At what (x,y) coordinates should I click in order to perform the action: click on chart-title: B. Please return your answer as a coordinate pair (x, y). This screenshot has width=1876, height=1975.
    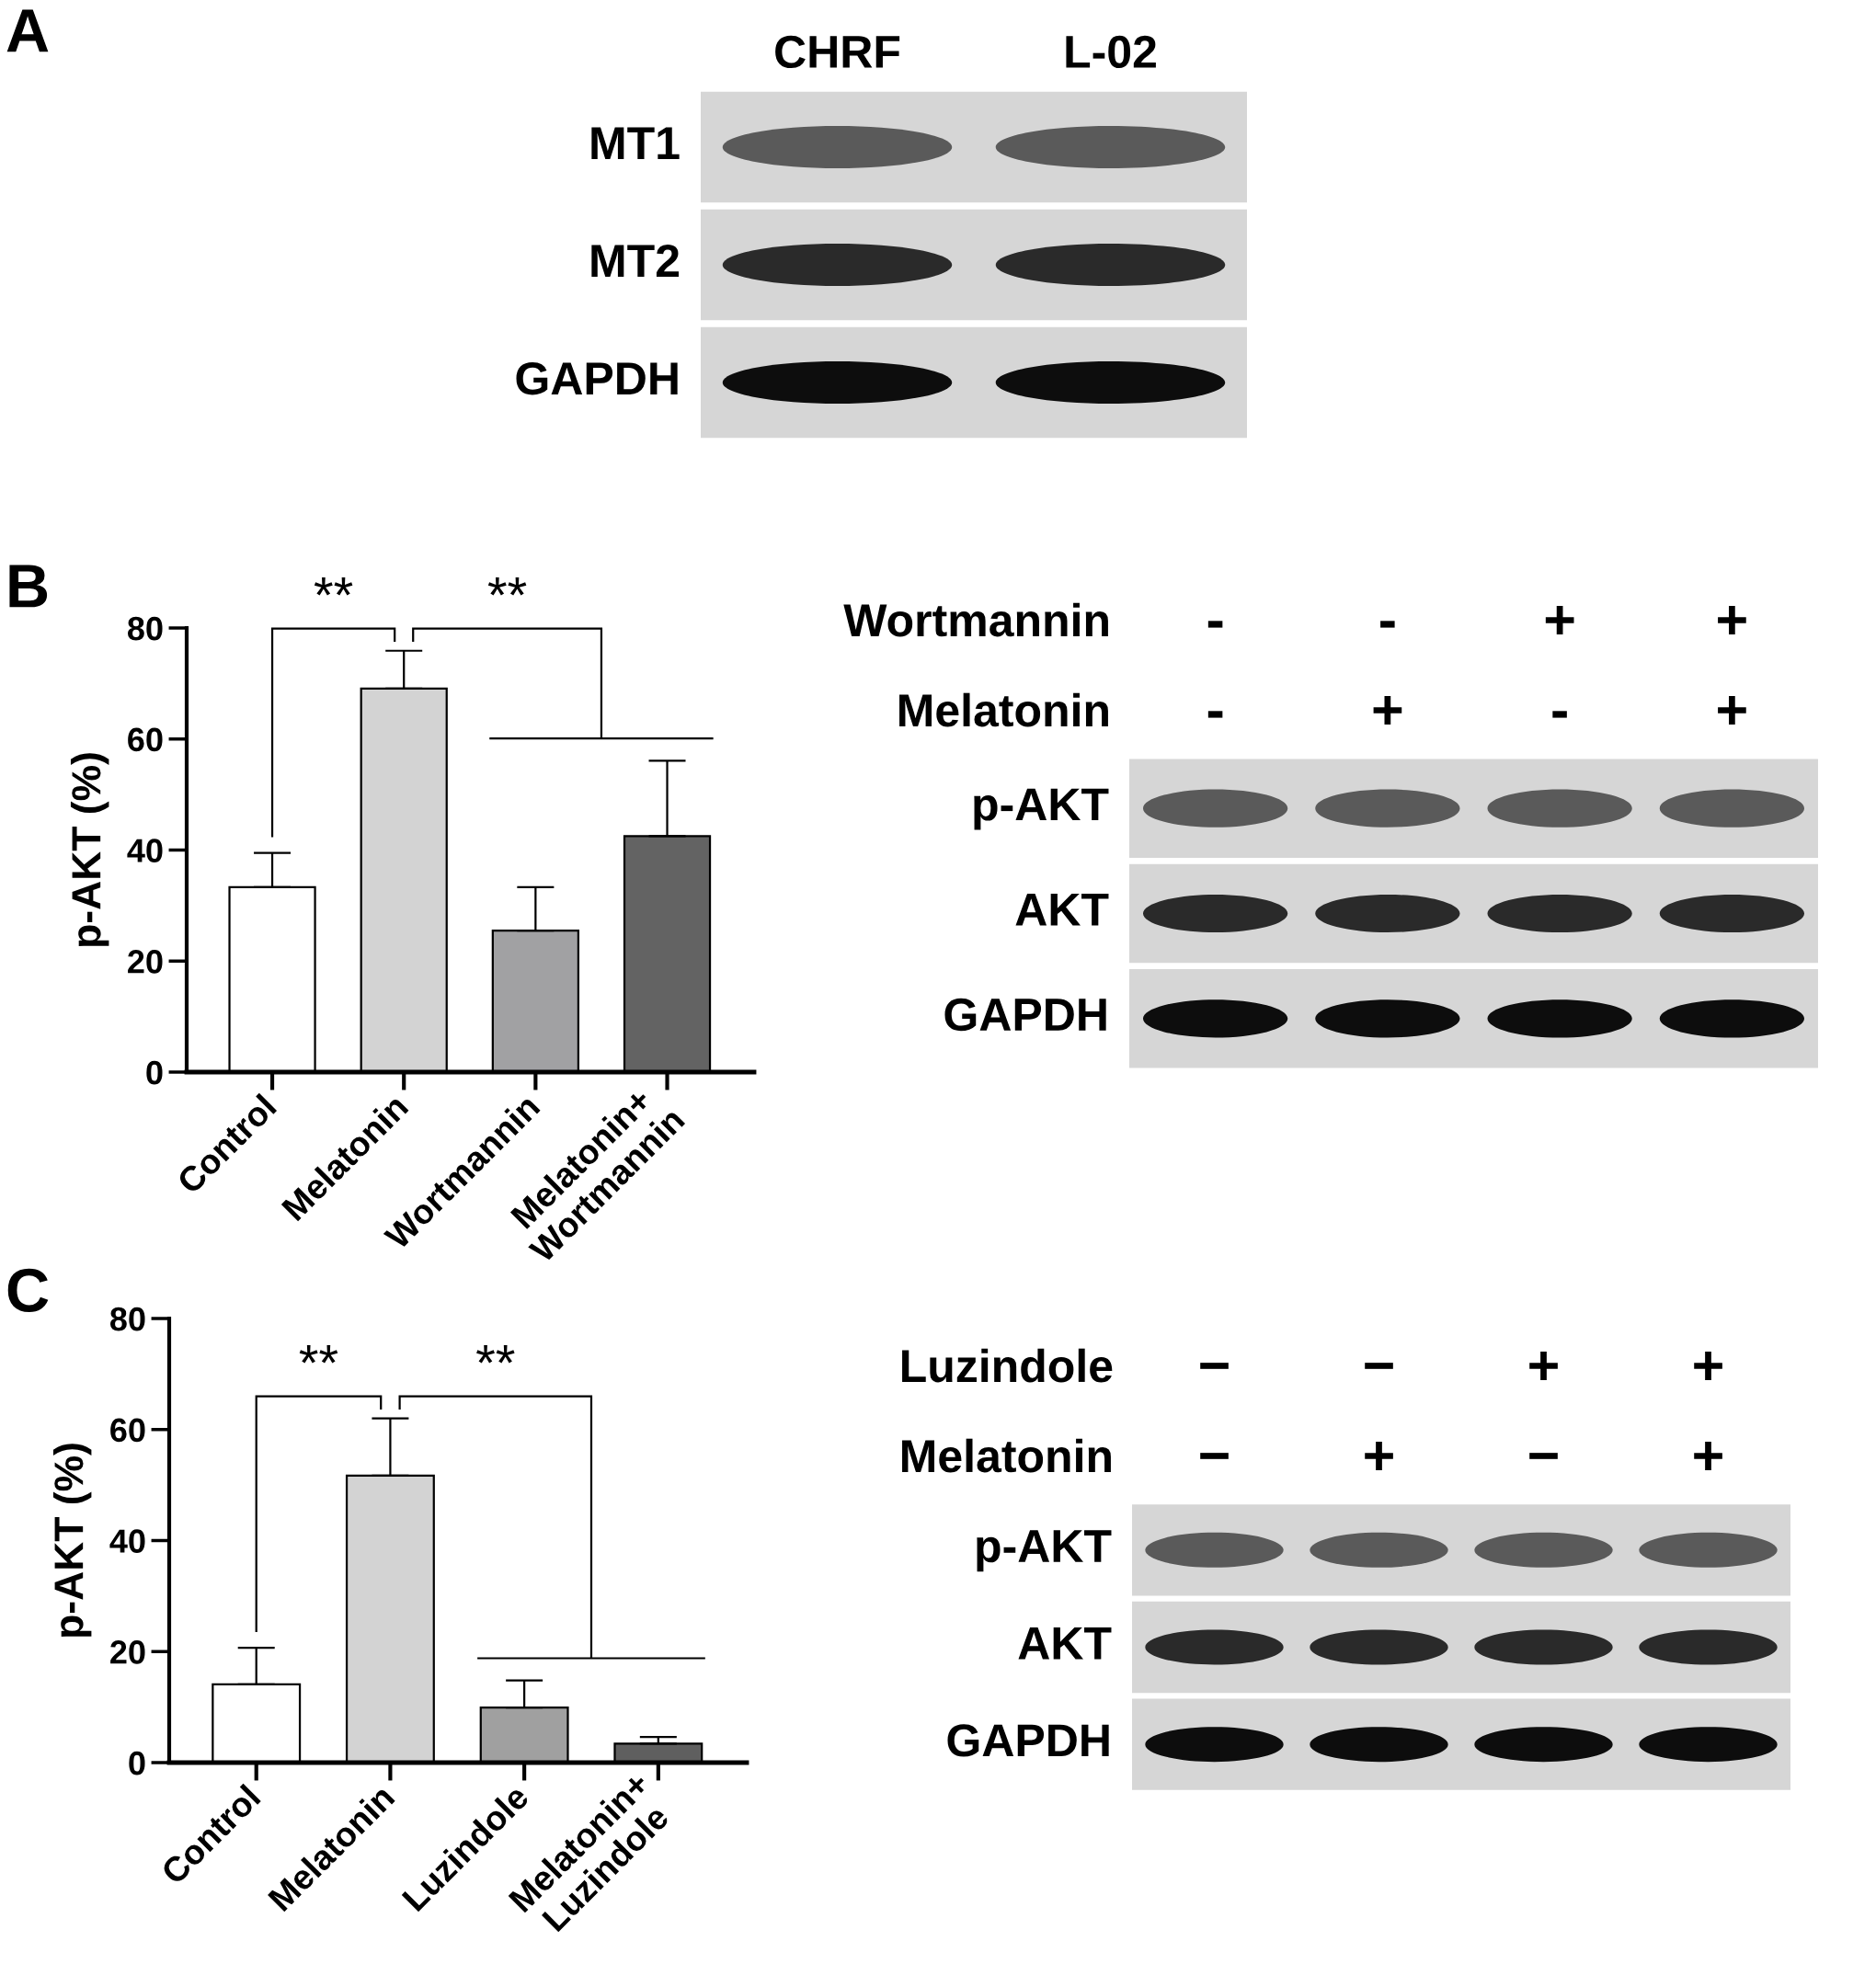
    Looking at the image, I should click on (28, 586).